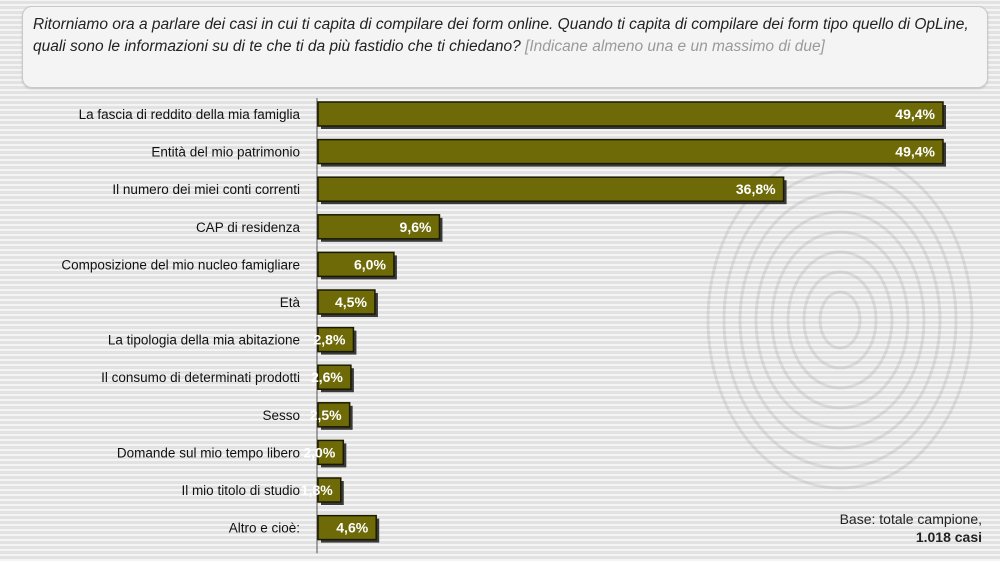 The height and width of the screenshot is (561, 1000). Describe the element at coordinates (910, 519) in the screenshot. I see `base-label: Base: totale campione,` at that location.